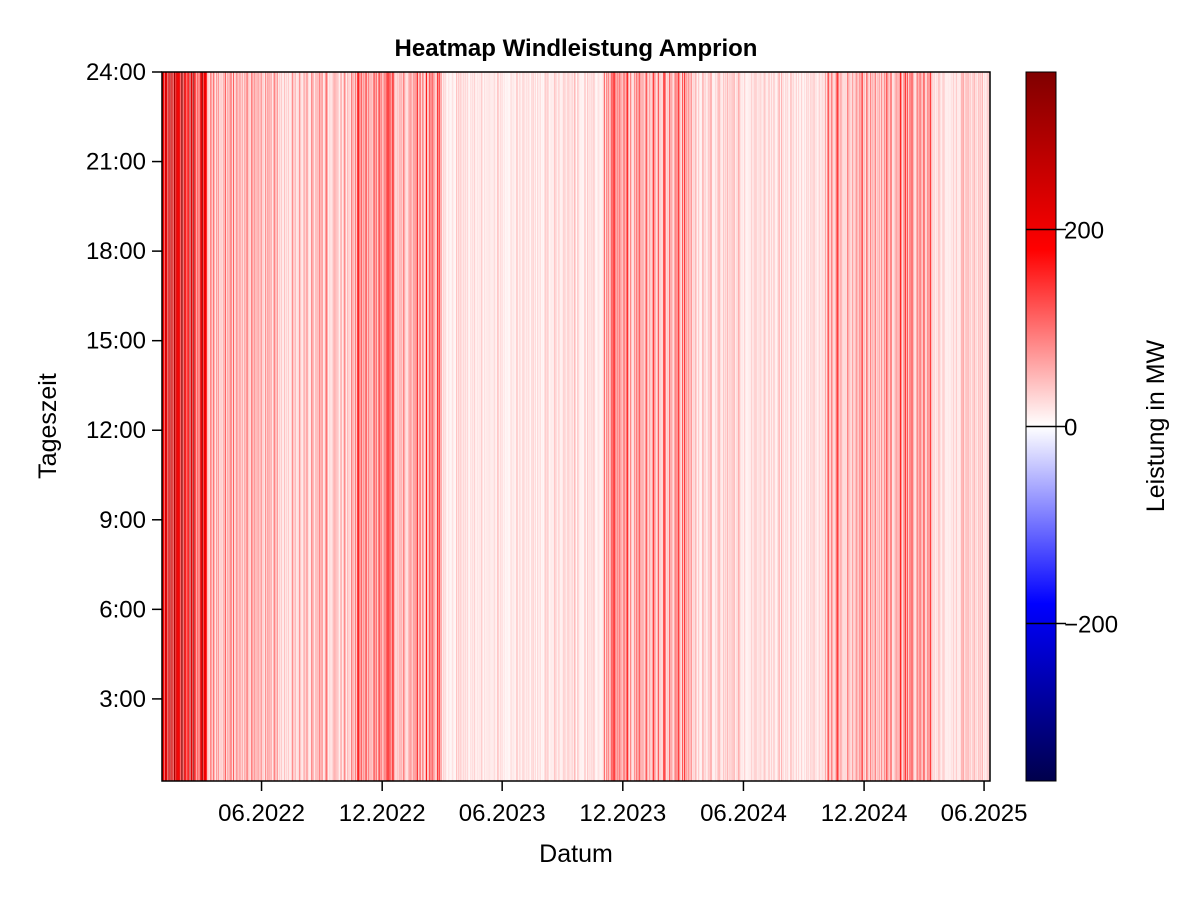 The height and width of the screenshot is (900, 1200). What do you see at coordinates (864, 813) in the screenshot?
I see `x-tick-label: 12.2024` at bounding box center [864, 813].